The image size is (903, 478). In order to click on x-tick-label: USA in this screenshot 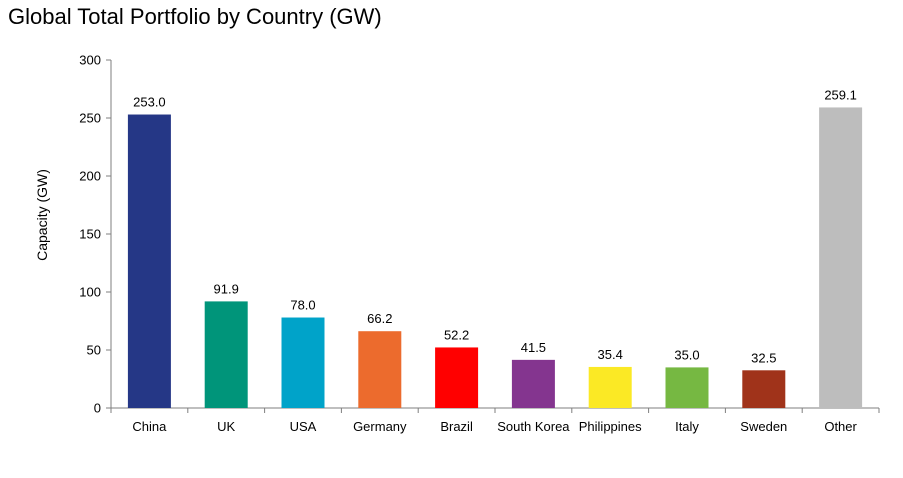, I will do `click(303, 426)`.